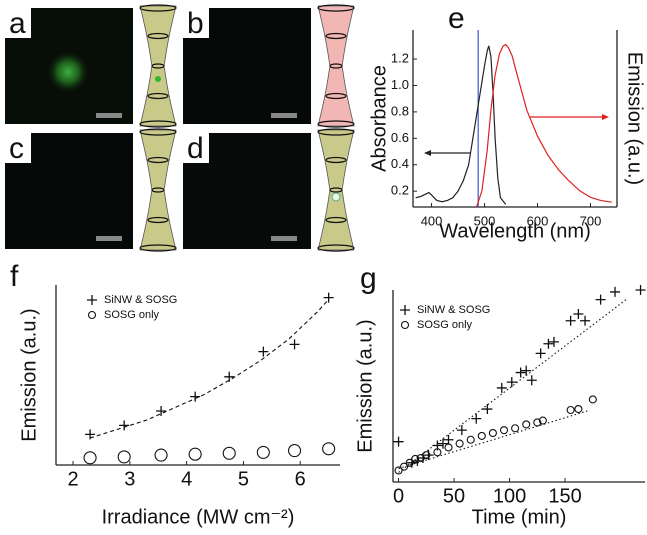 This screenshot has height=535, width=647. Describe the element at coordinates (243, 479) in the screenshot. I see `x-tick-label: 5` at that location.